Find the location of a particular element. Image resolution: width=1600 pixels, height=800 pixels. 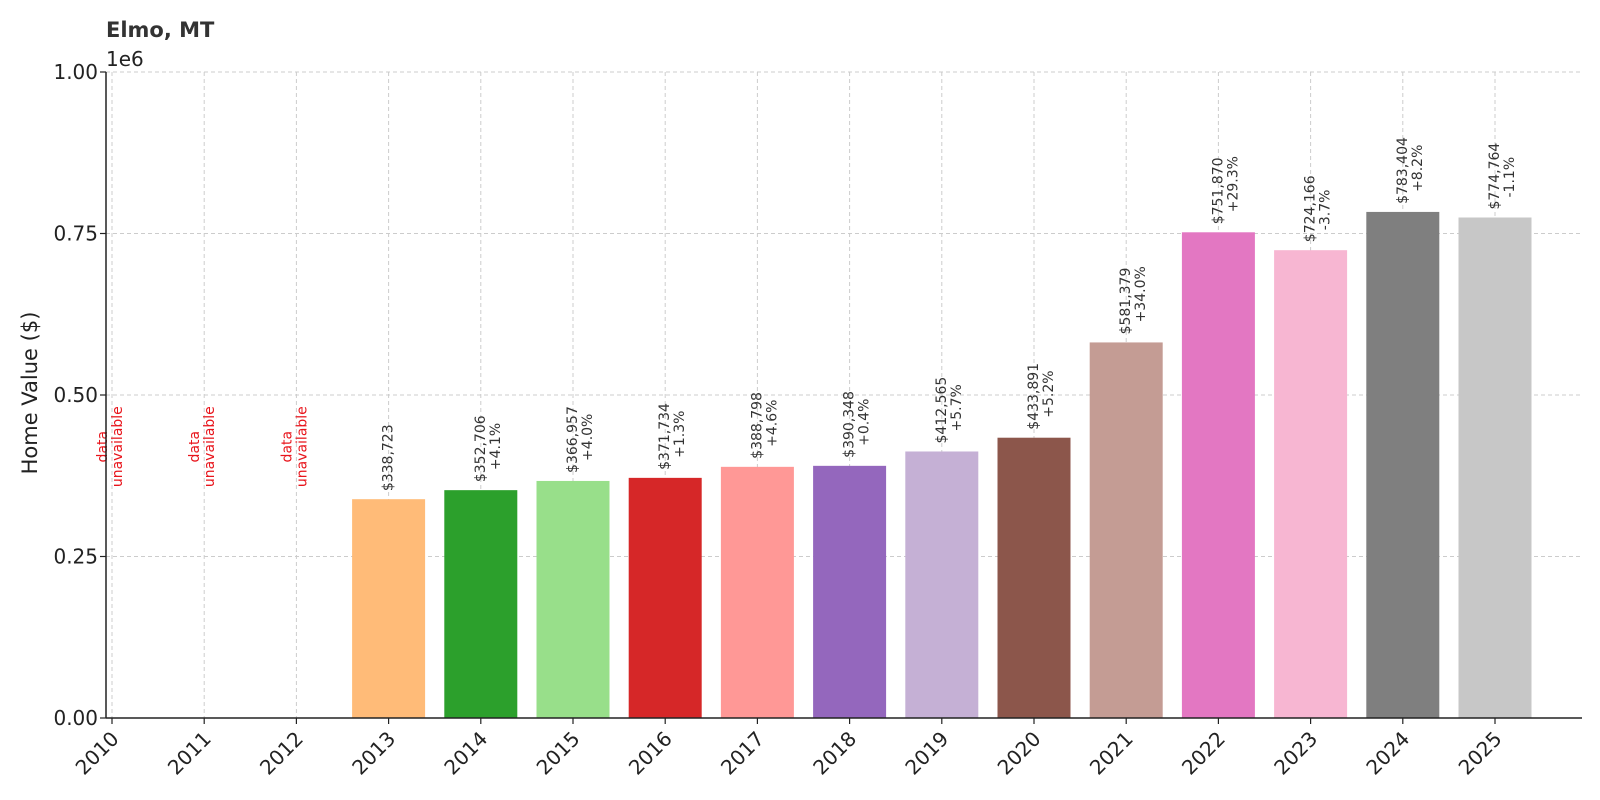

bar-2018 is located at coordinates (850, 591).